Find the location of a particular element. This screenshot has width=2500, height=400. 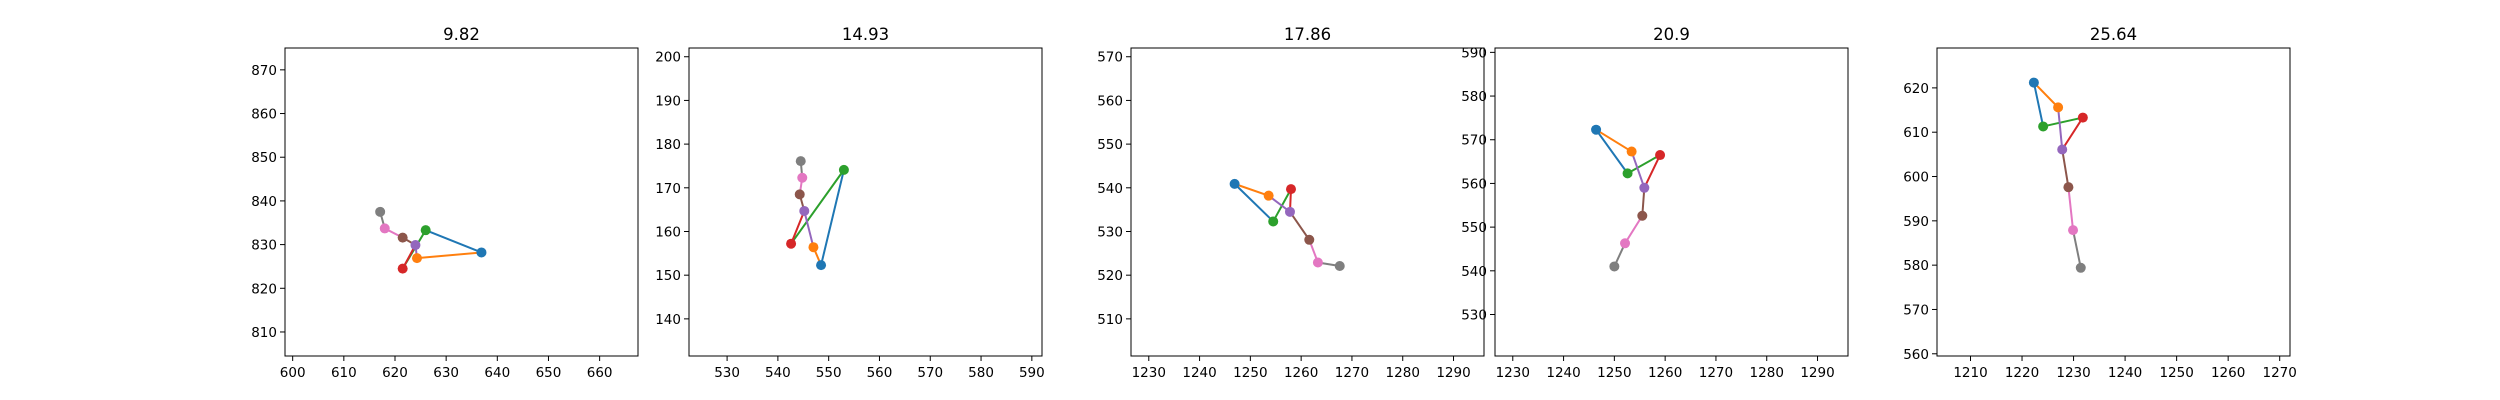

x-tick-label: 620 is located at coordinates (395, 373).